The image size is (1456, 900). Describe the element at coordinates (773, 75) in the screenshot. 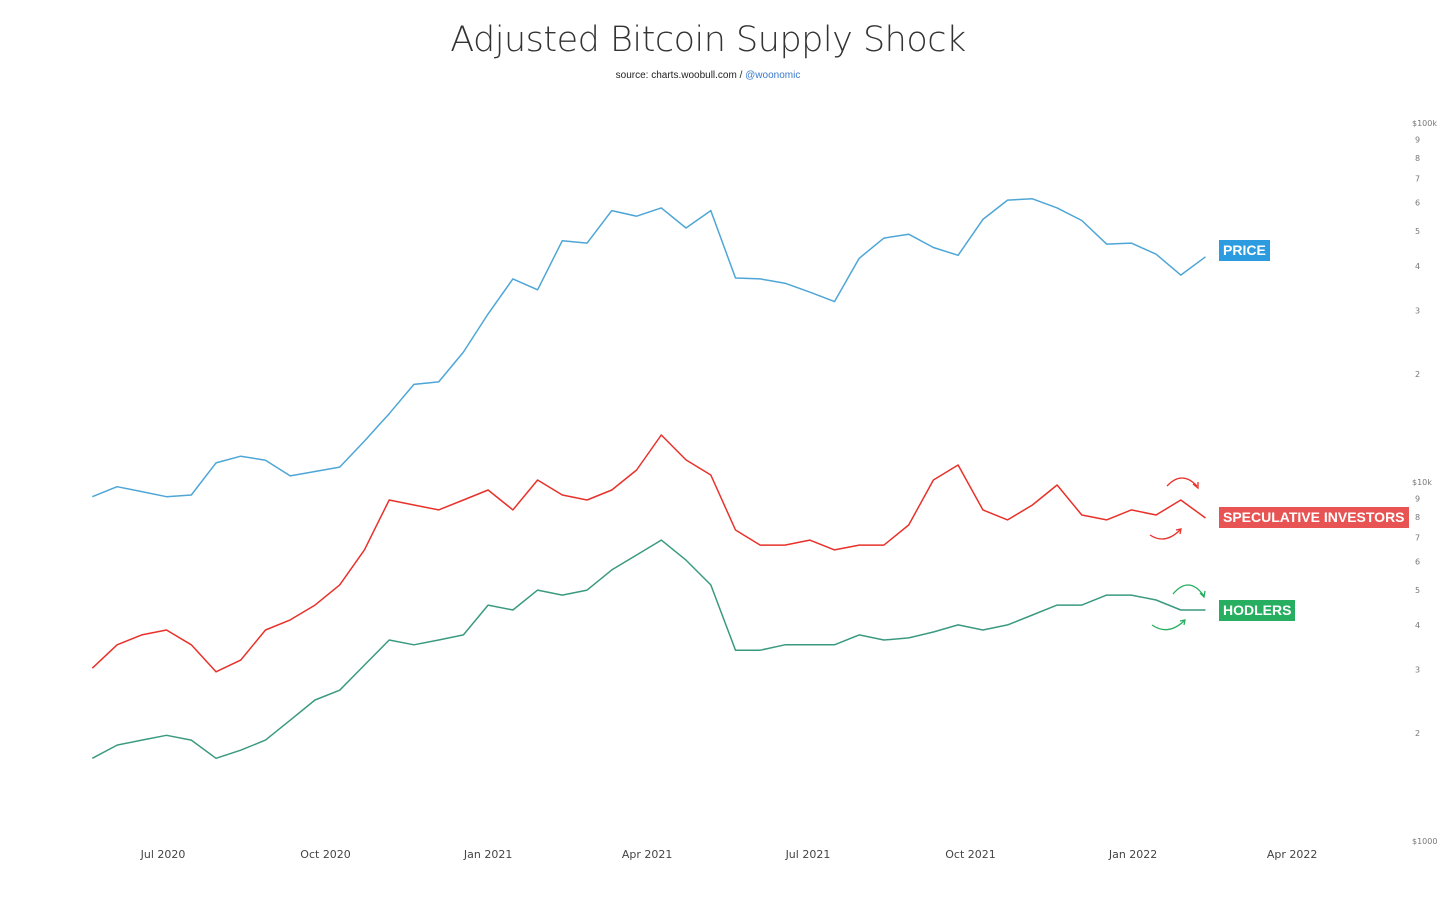

I see `source-link: @woonomic` at that location.